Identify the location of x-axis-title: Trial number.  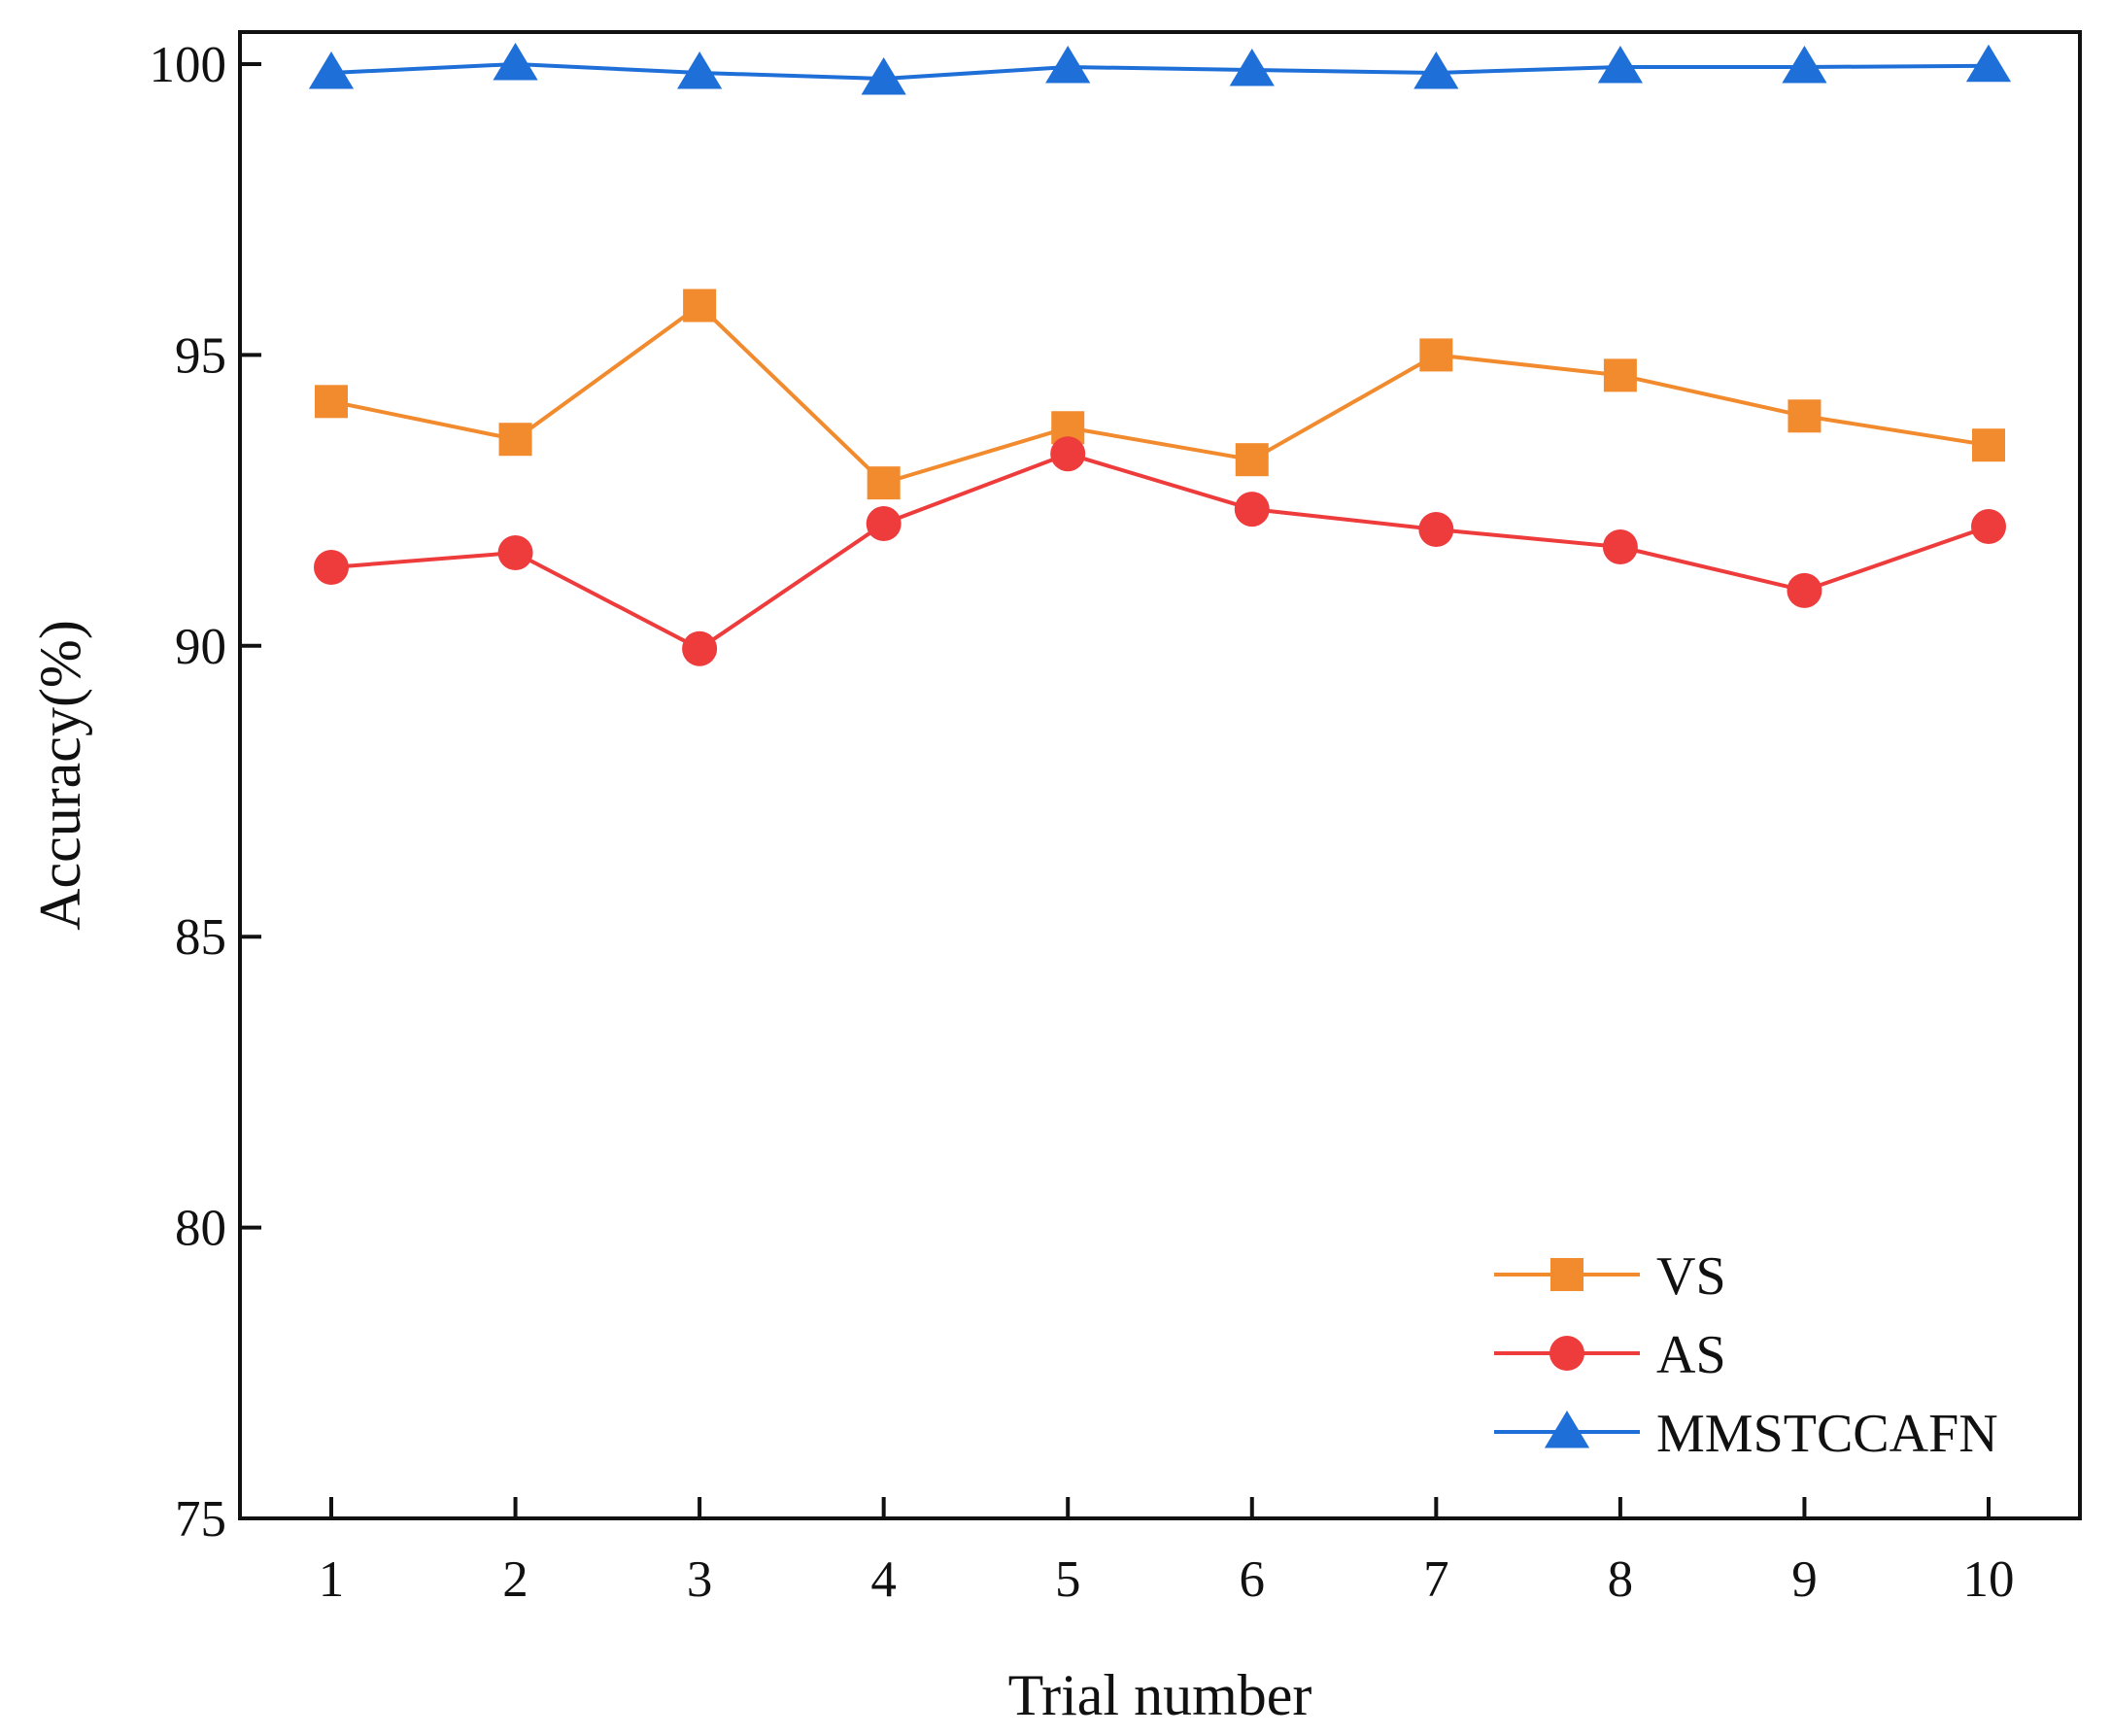
(1160, 1695).